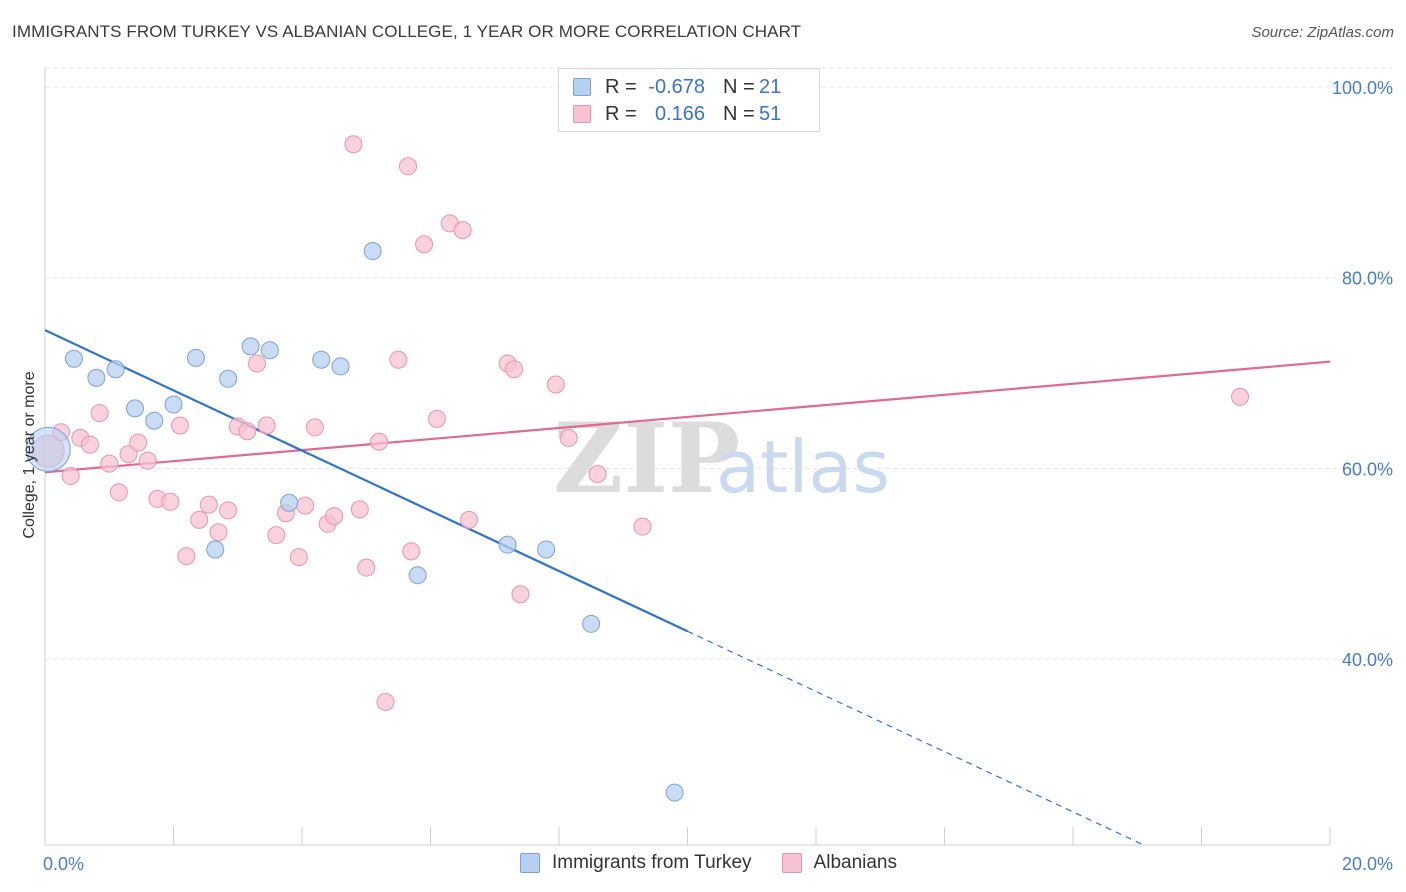 This screenshot has height=892, width=1406. Describe the element at coordinates (646, 458) in the screenshot. I see `watermark-zip: ZIP` at that location.